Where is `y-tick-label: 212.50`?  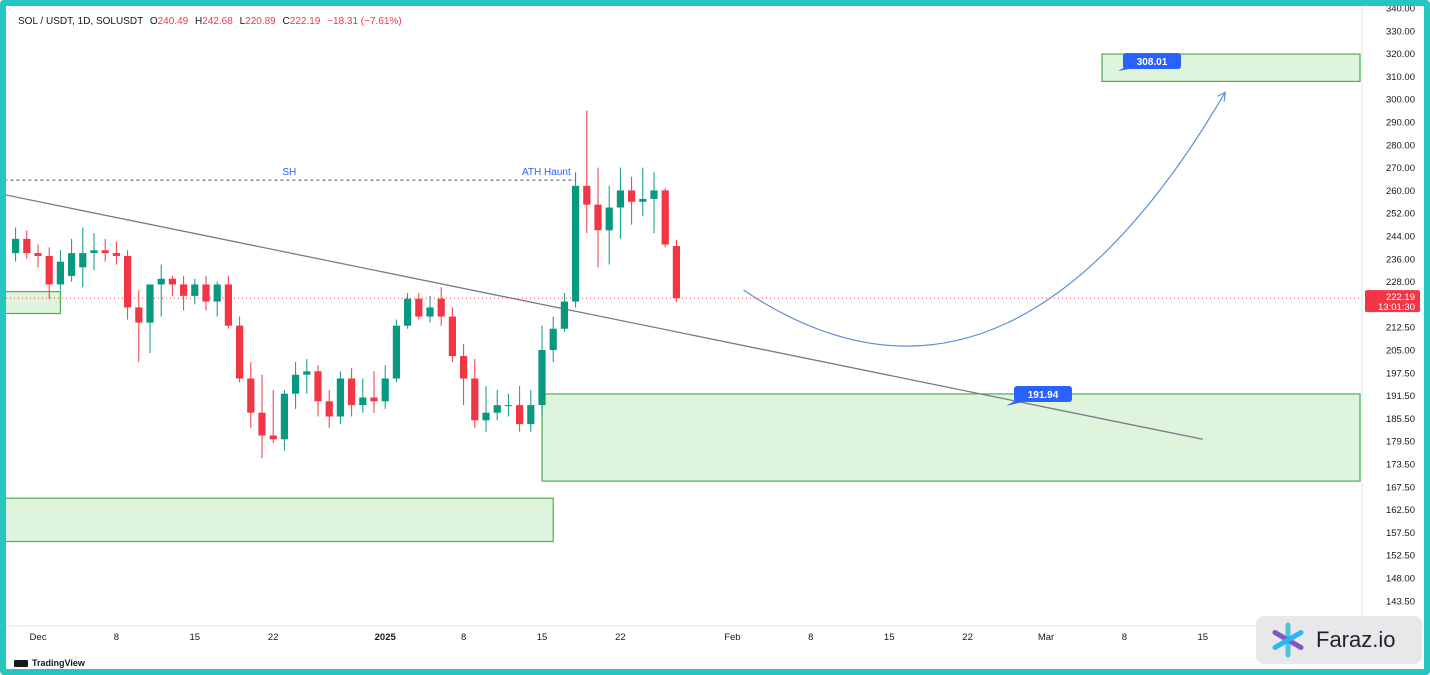
y-tick-label: 212.50 is located at coordinates (1400, 328).